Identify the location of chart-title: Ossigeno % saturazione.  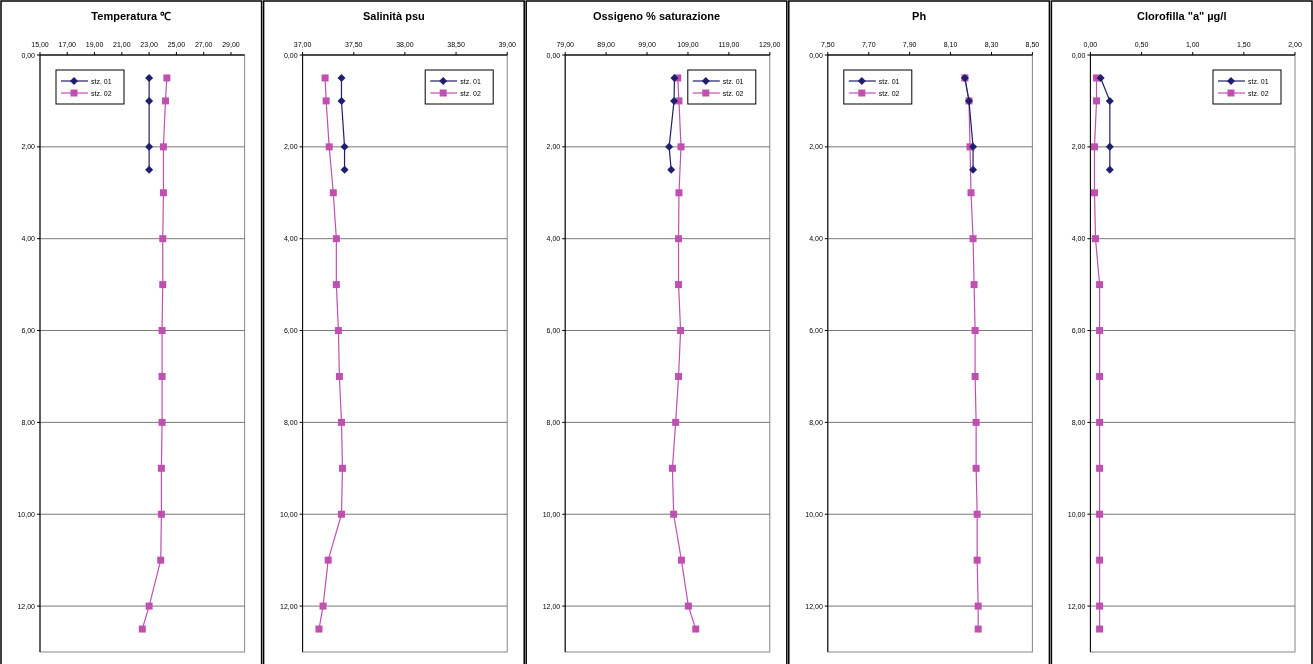
(656, 16).